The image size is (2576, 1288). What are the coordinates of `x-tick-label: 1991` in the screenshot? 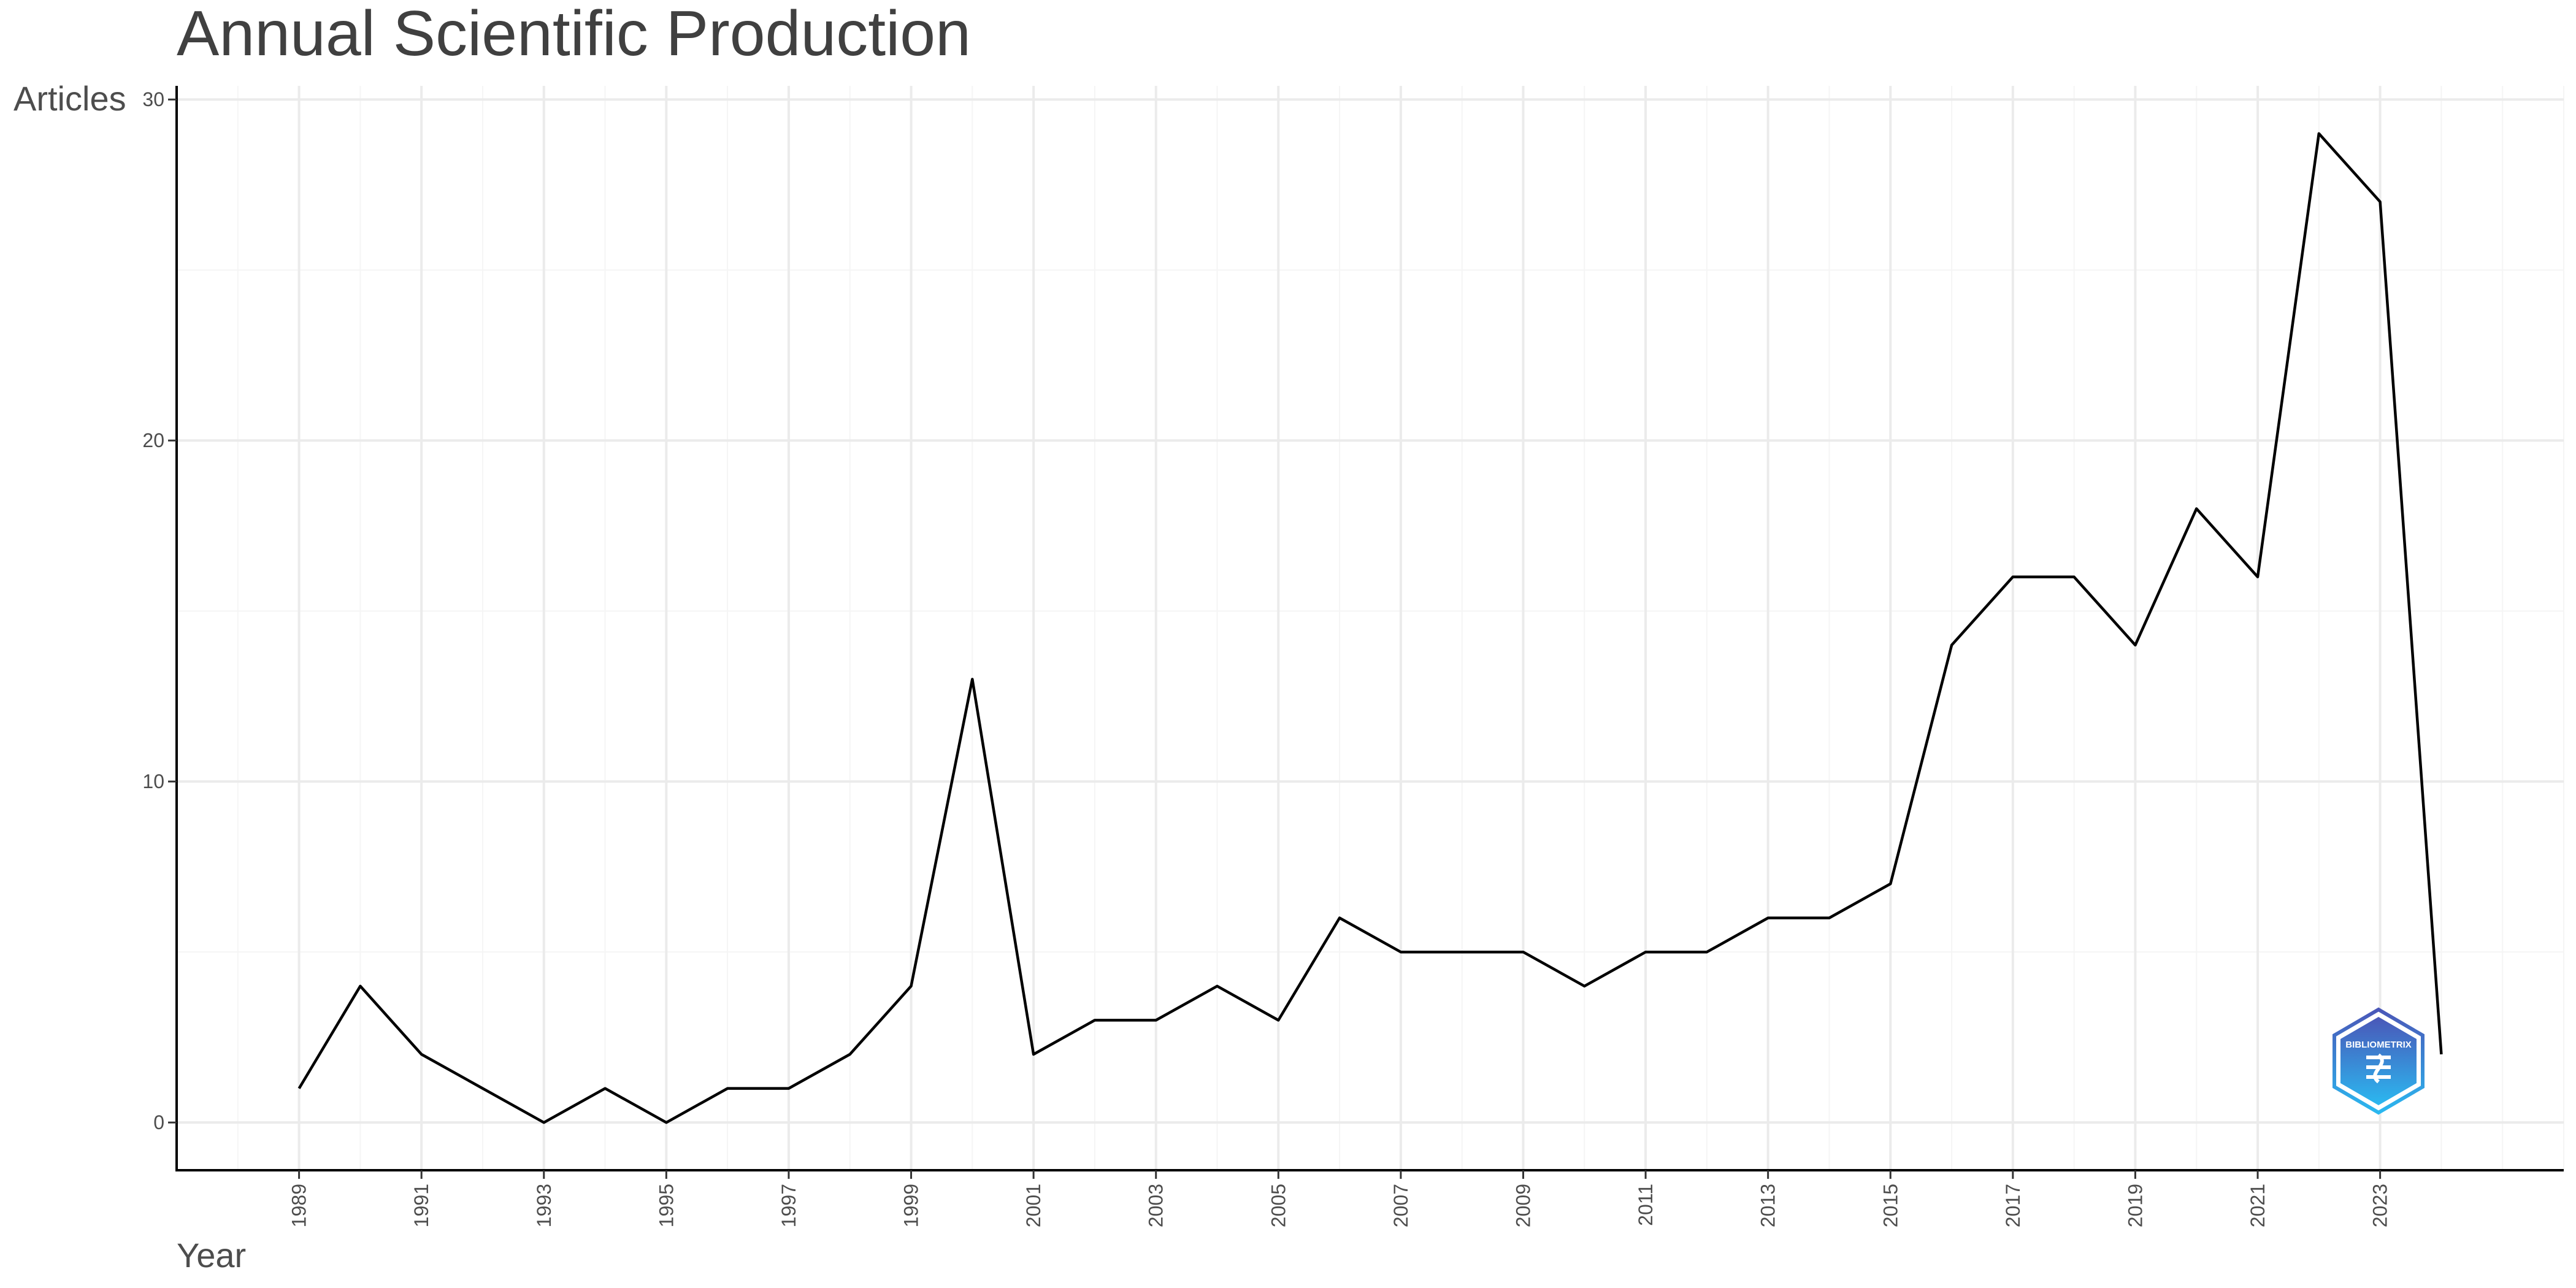 It's located at (421, 1205).